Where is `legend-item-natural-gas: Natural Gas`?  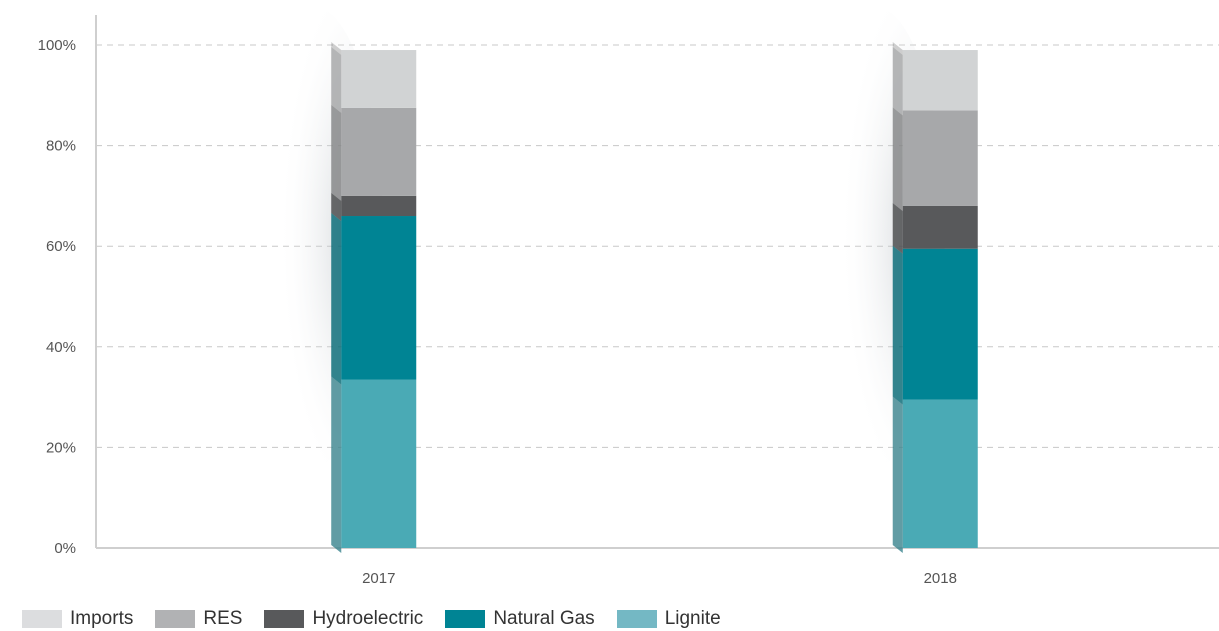
legend-item-natural-gas: Natural Gas is located at coordinates (520, 619).